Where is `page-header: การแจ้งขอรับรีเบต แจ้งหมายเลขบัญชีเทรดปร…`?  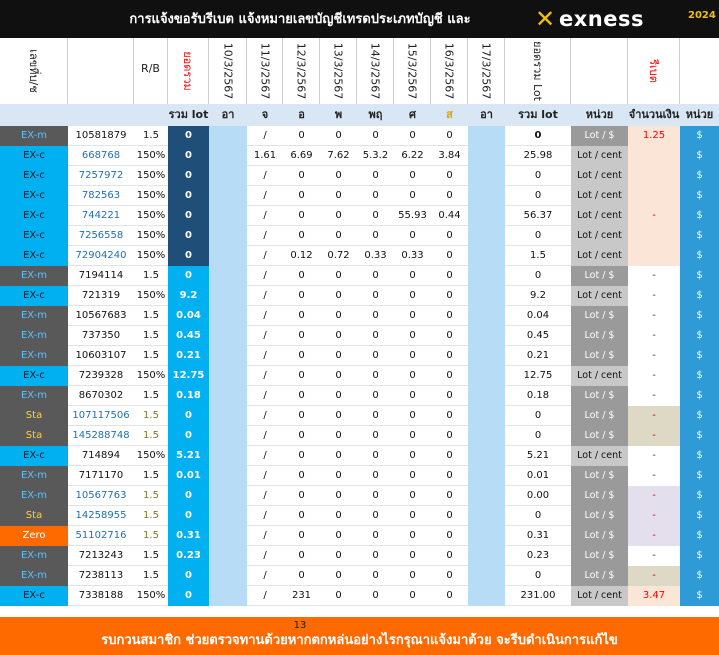
page-header: การแจ้งขอรับรีเบต แจ้งหมายเลขบัญชีเทรดปร… is located at coordinates (359, 19).